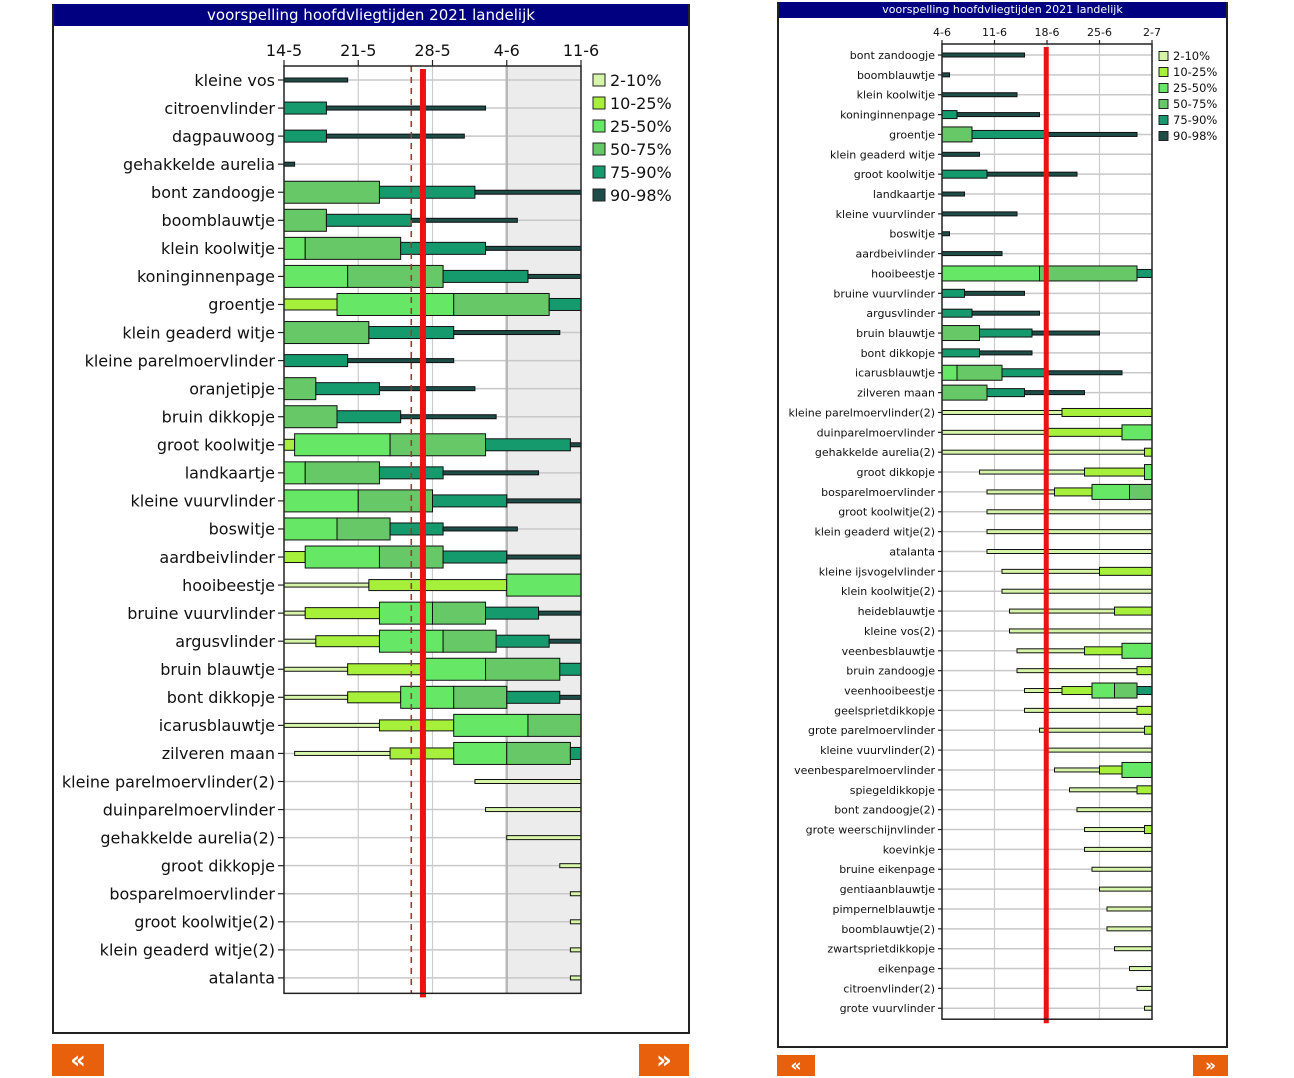  What do you see at coordinates (1210, 1065) in the screenshot?
I see `next-button-right: »` at bounding box center [1210, 1065].